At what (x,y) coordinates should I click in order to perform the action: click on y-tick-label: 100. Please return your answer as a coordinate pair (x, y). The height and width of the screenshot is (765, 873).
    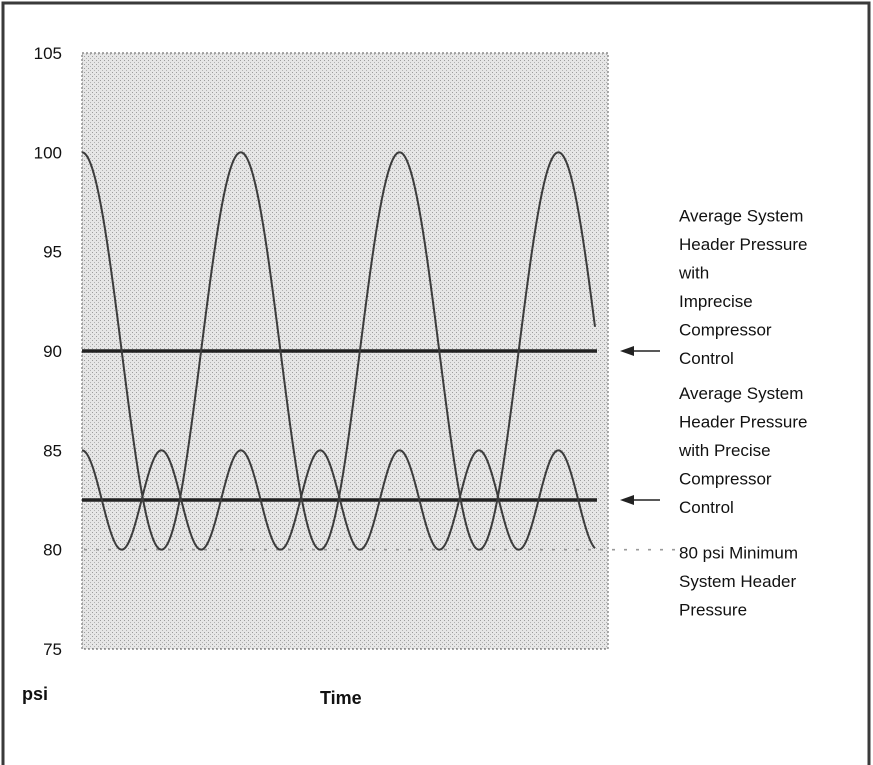
    Looking at the image, I should click on (48, 152).